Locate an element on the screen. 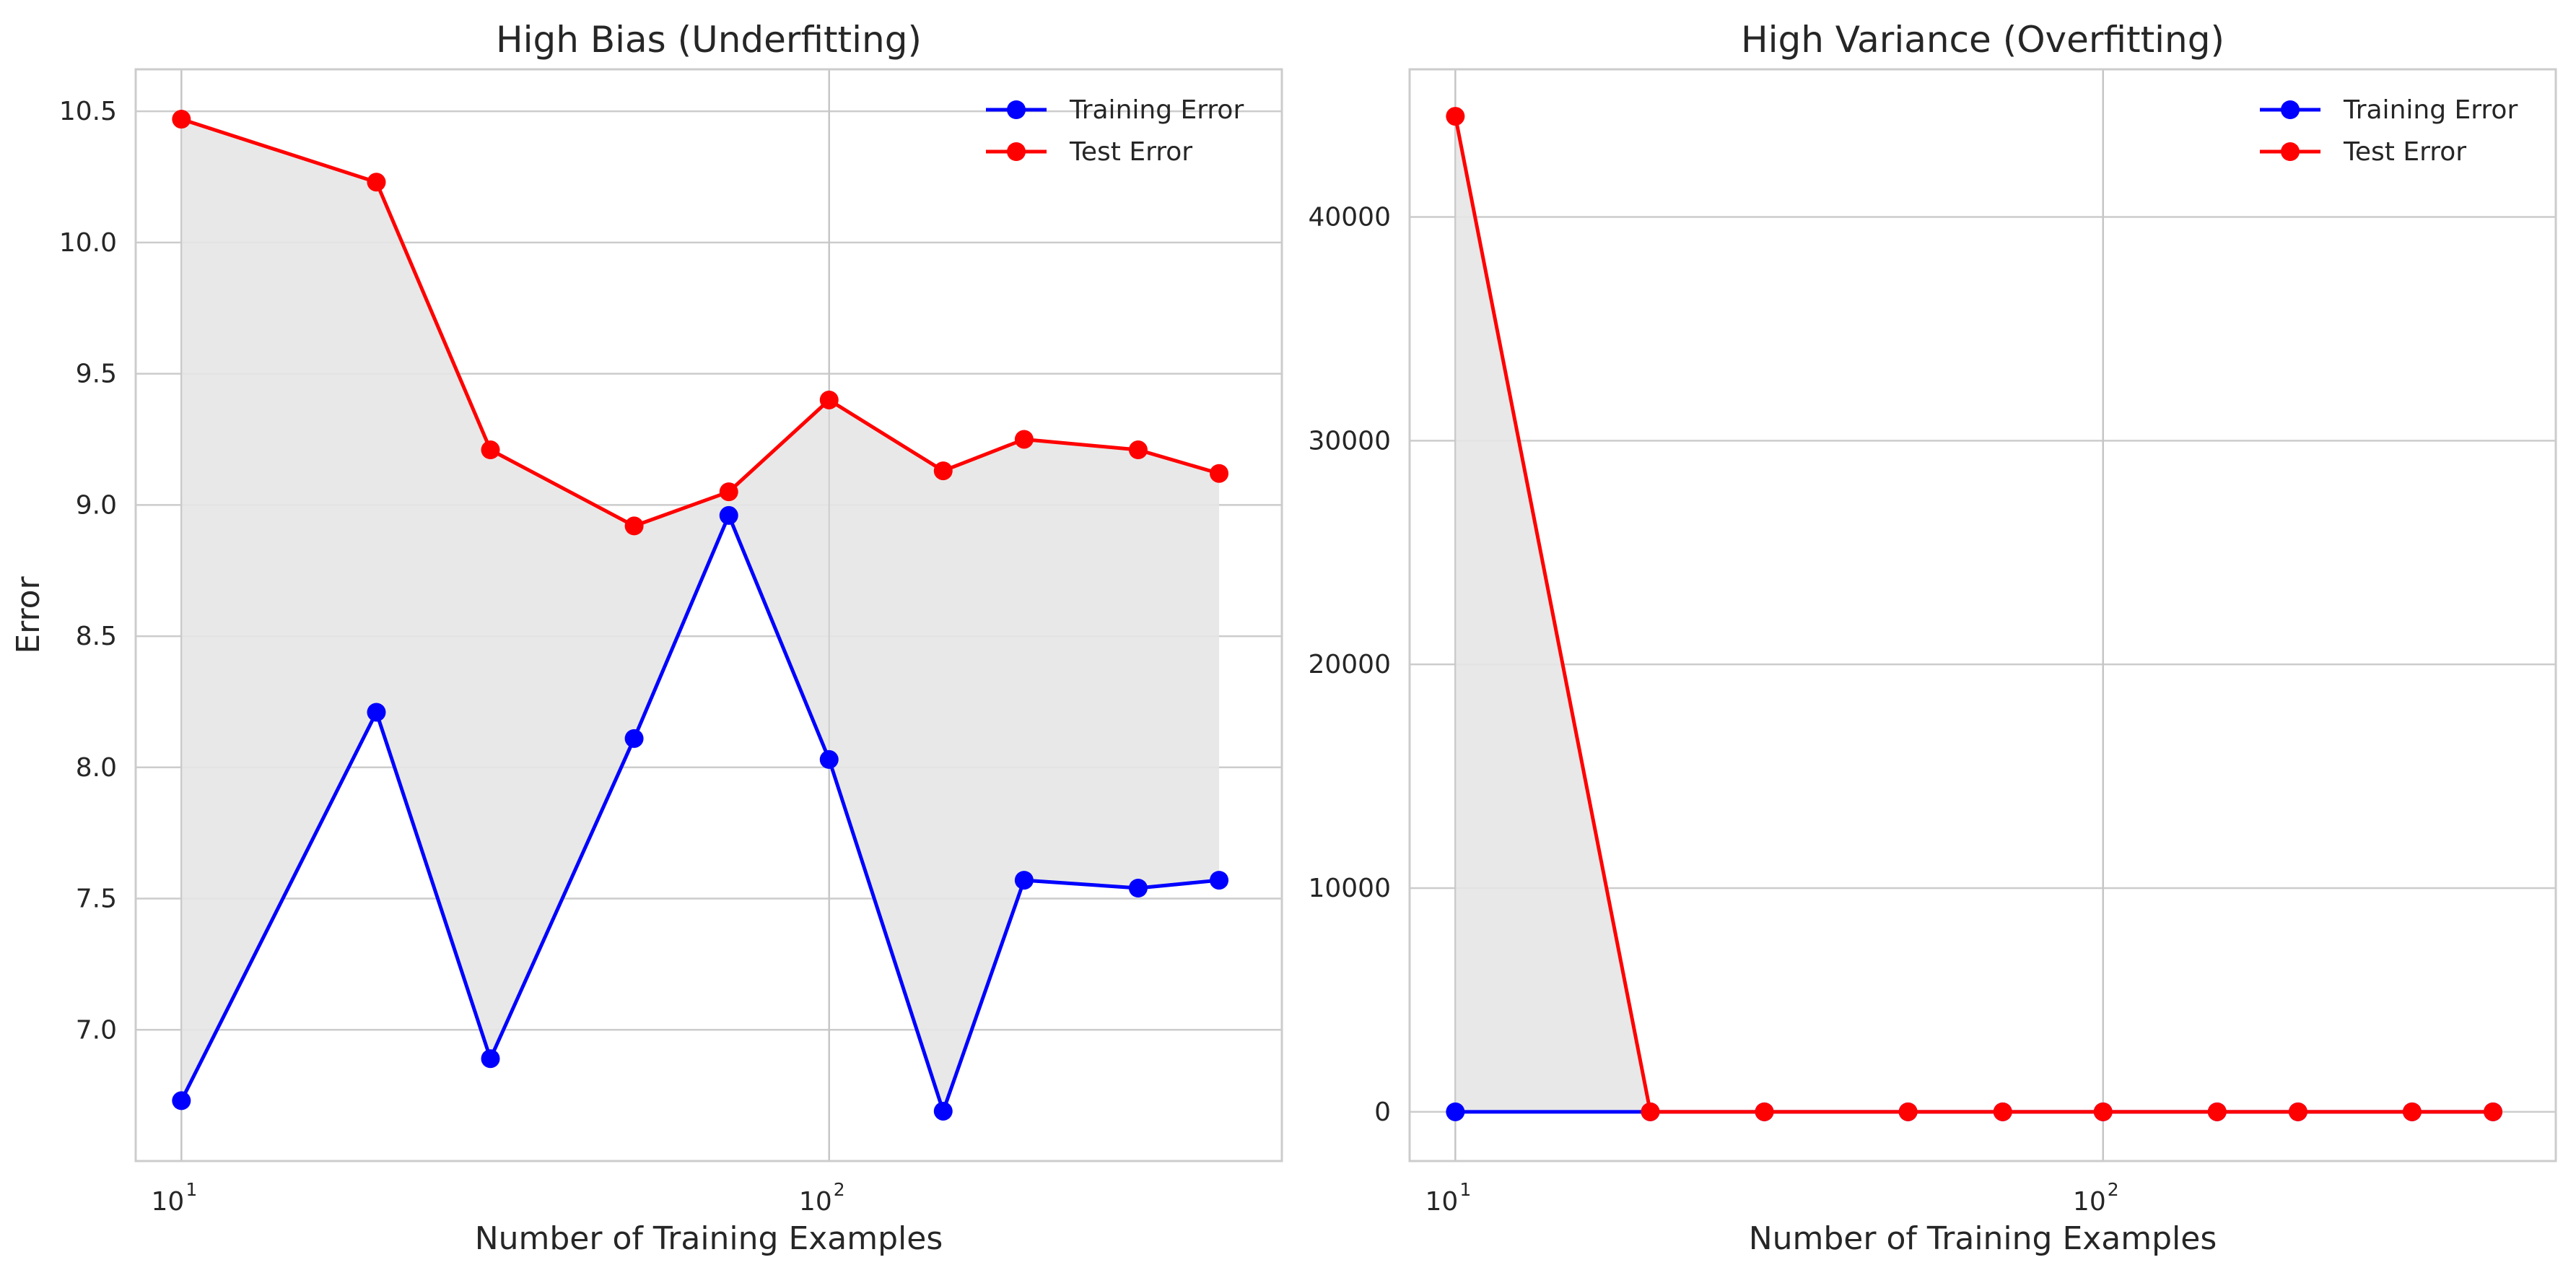 This screenshot has height=1278, width=2576. y-tick-label: 20000 is located at coordinates (1349, 664).